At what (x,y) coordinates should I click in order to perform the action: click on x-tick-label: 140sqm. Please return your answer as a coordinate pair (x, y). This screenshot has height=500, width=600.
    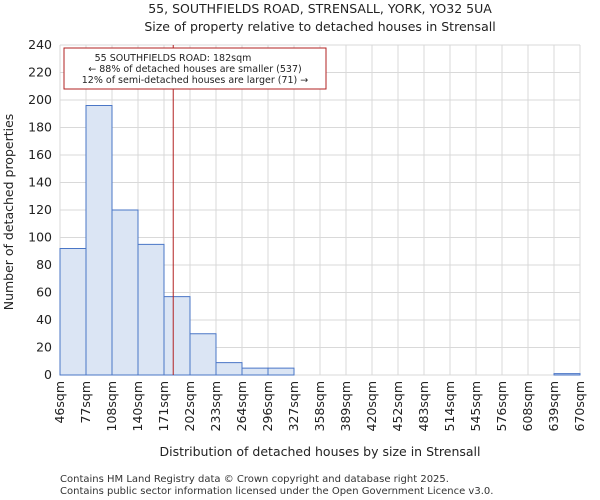
    Looking at the image, I should click on (137, 406).